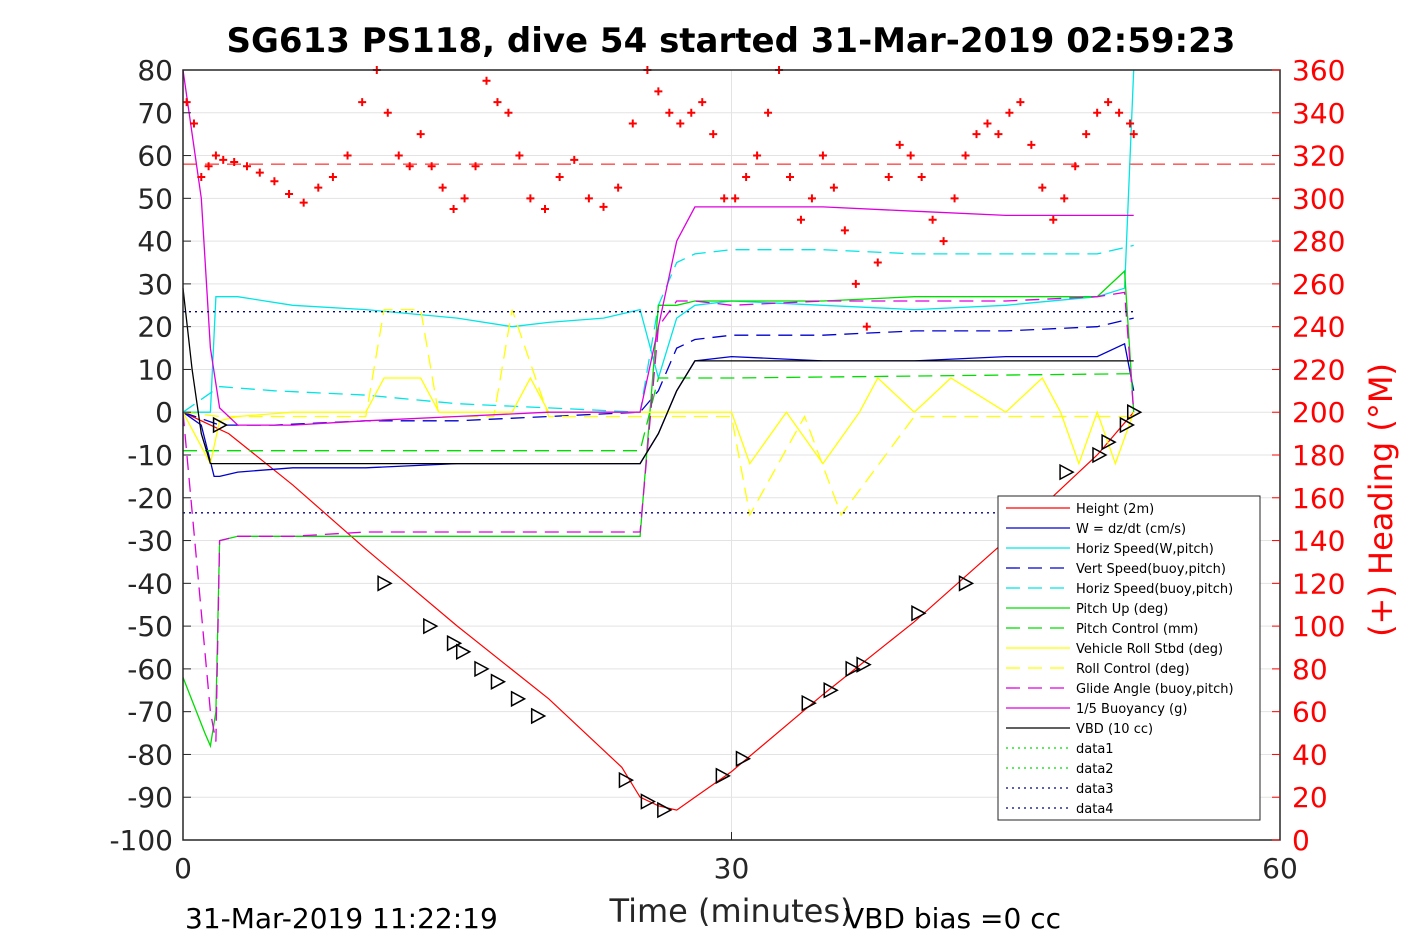 The height and width of the screenshot is (945, 1417). I want to click on left-tick-label: -100, so click(141, 840).